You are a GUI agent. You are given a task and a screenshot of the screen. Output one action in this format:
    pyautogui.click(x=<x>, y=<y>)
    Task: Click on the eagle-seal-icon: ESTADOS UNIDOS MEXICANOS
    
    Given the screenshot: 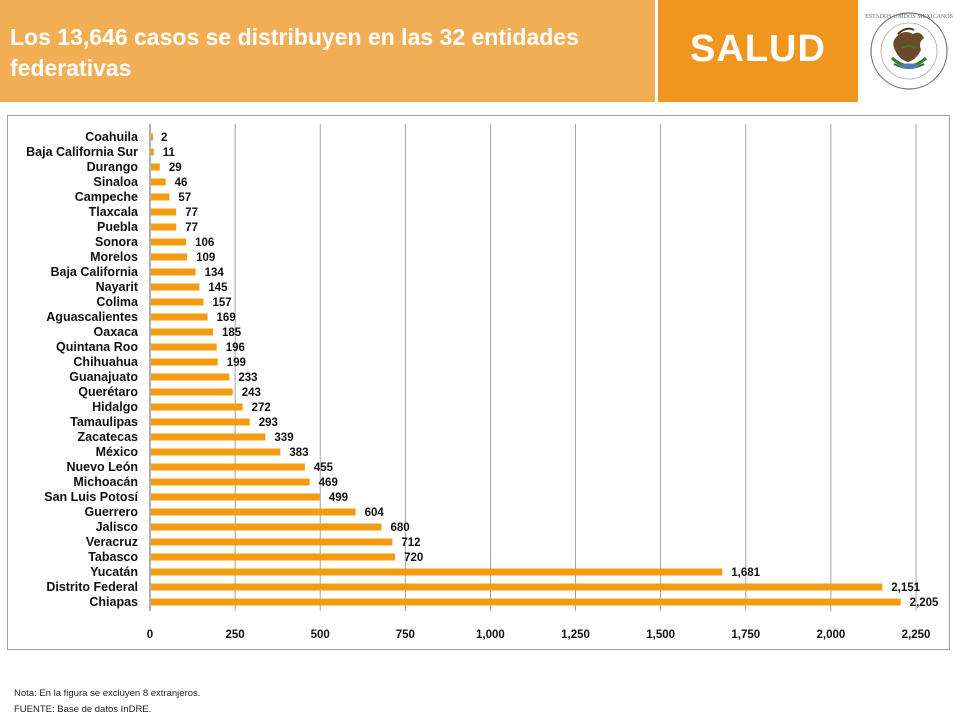 What is the action you would take?
    pyautogui.click(x=909, y=51)
    